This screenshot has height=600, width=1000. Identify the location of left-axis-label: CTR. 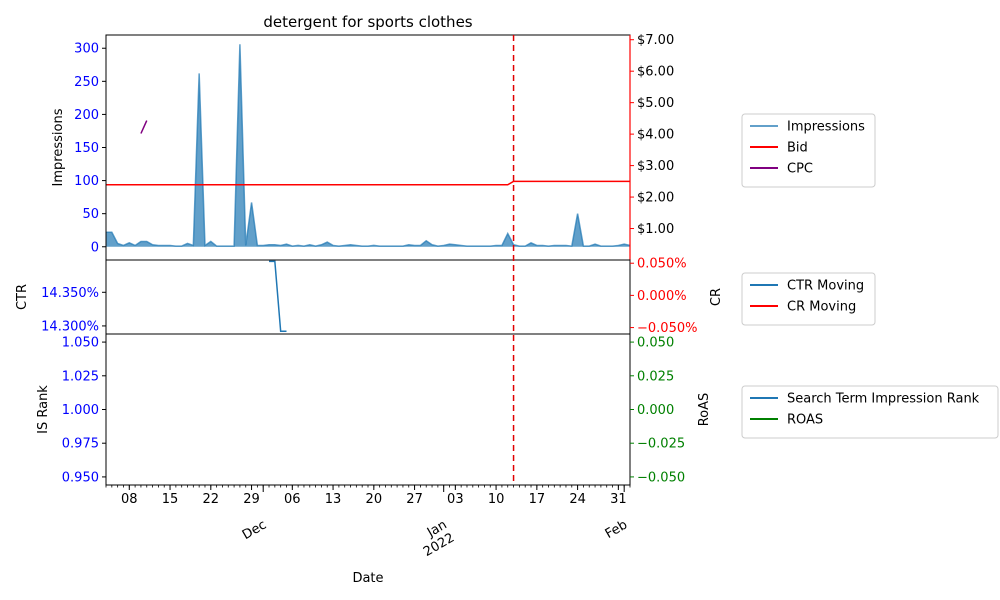
(22, 297).